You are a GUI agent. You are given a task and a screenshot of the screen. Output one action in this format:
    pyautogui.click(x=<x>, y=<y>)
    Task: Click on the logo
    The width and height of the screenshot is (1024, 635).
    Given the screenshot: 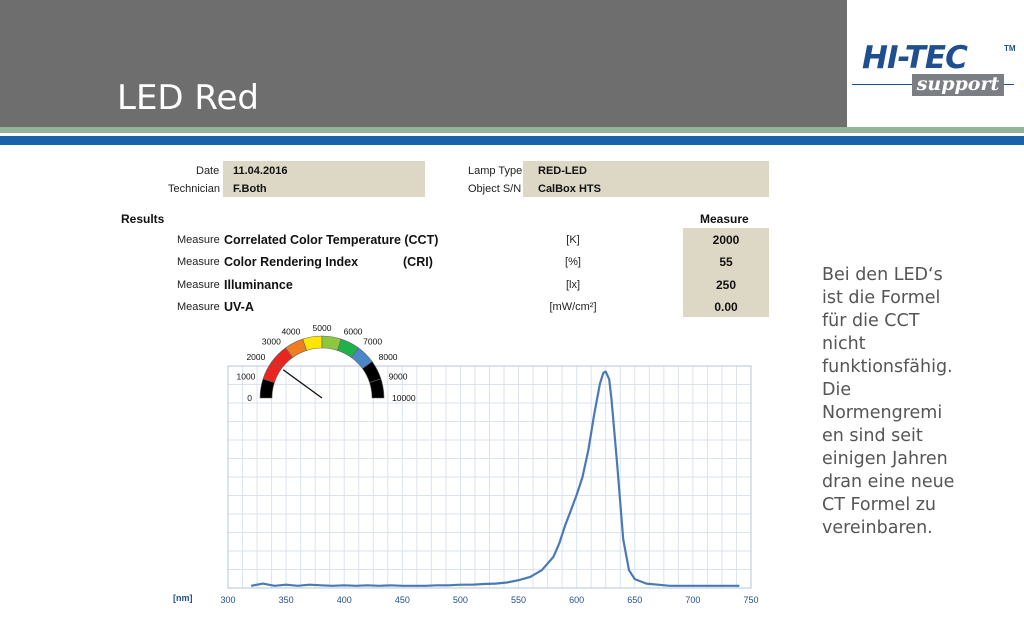 What is the action you would take?
    pyautogui.click(x=935, y=63)
    